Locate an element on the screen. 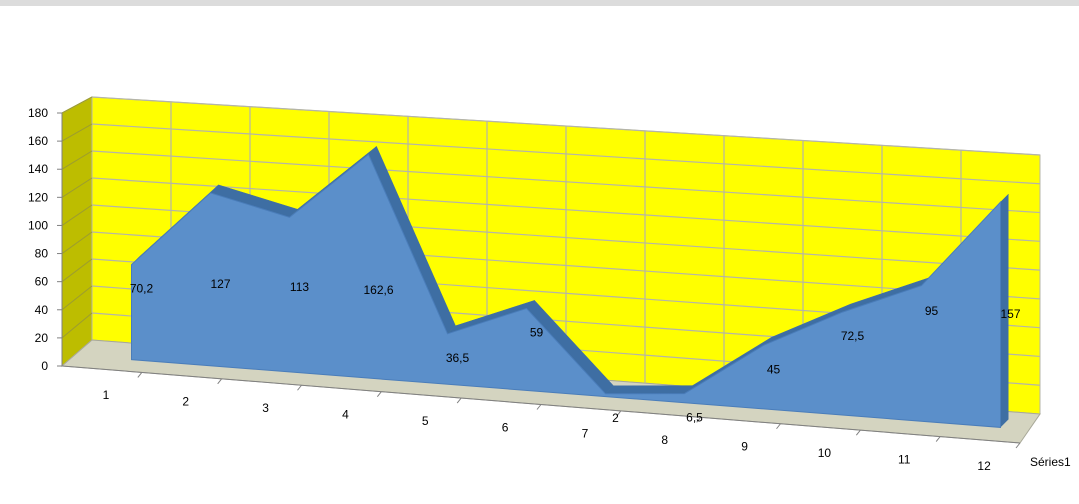 This screenshot has height=504, width=1079. x-tick-label: 8 is located at coordinates (664, 440).